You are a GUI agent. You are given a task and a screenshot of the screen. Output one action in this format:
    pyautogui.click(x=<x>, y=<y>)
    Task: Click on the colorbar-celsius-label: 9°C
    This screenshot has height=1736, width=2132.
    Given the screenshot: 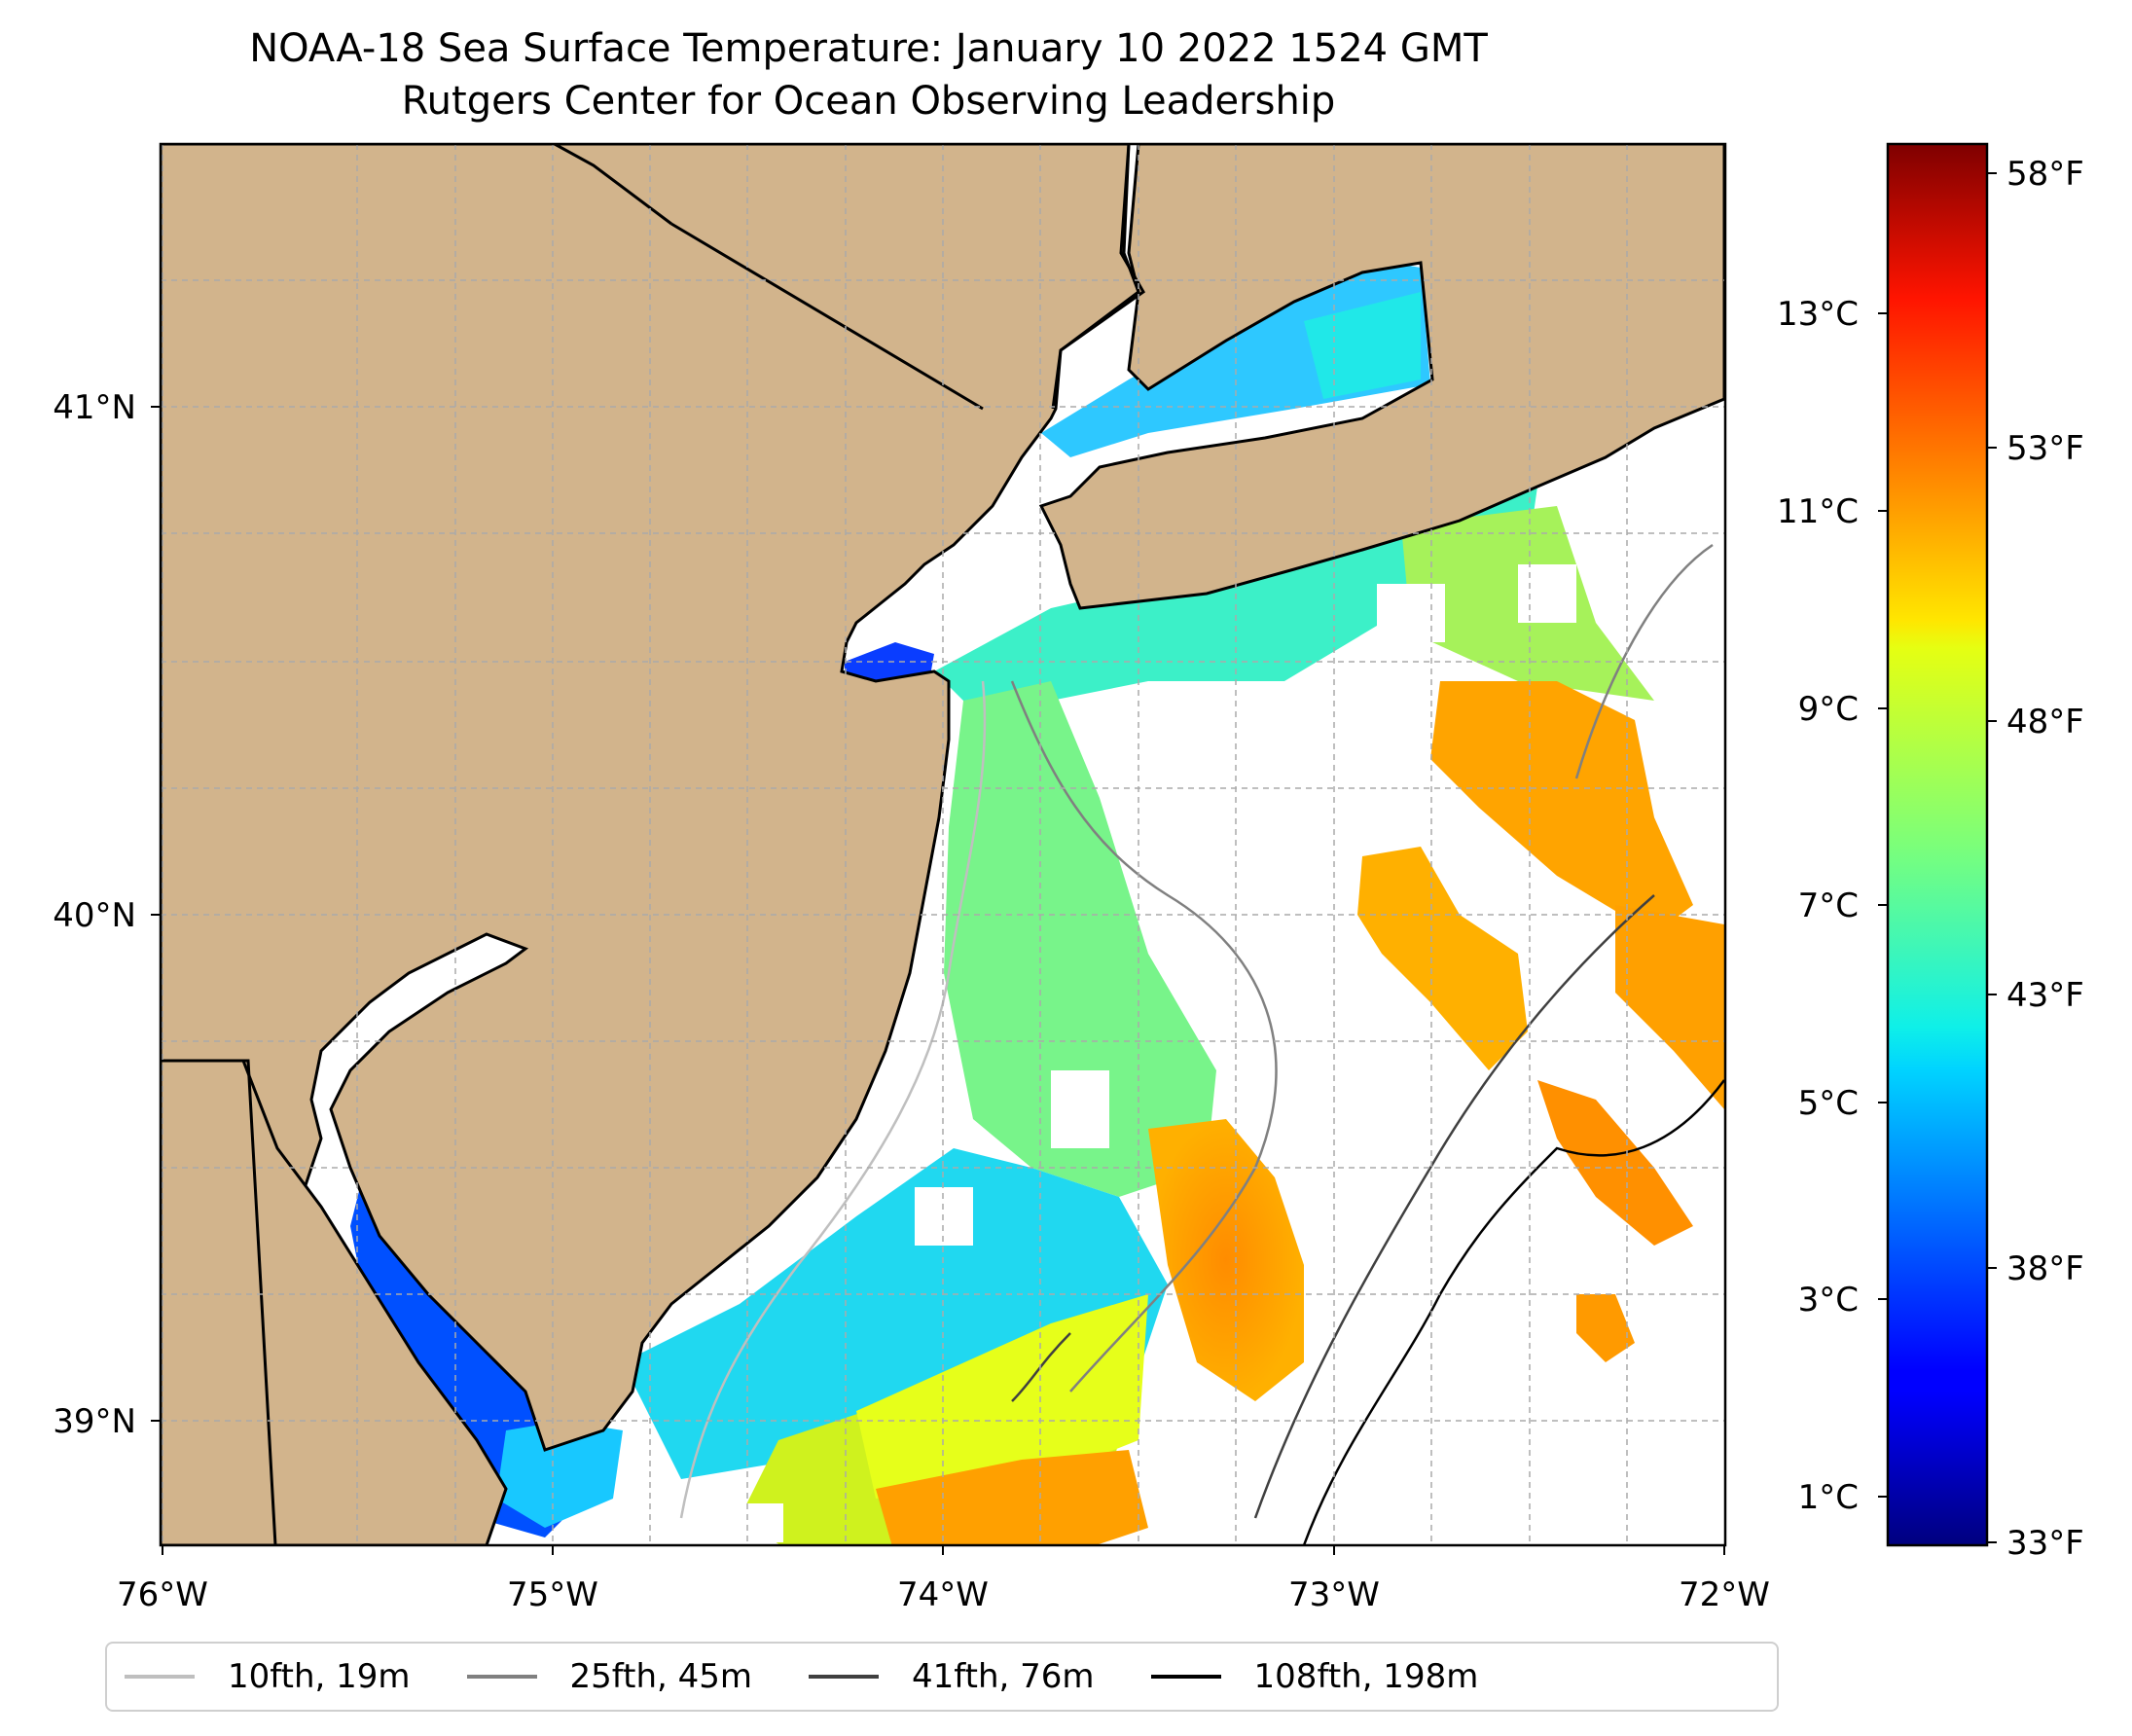 What is the action you would take?
    pyautogui.click(x=1828, y=710)
    